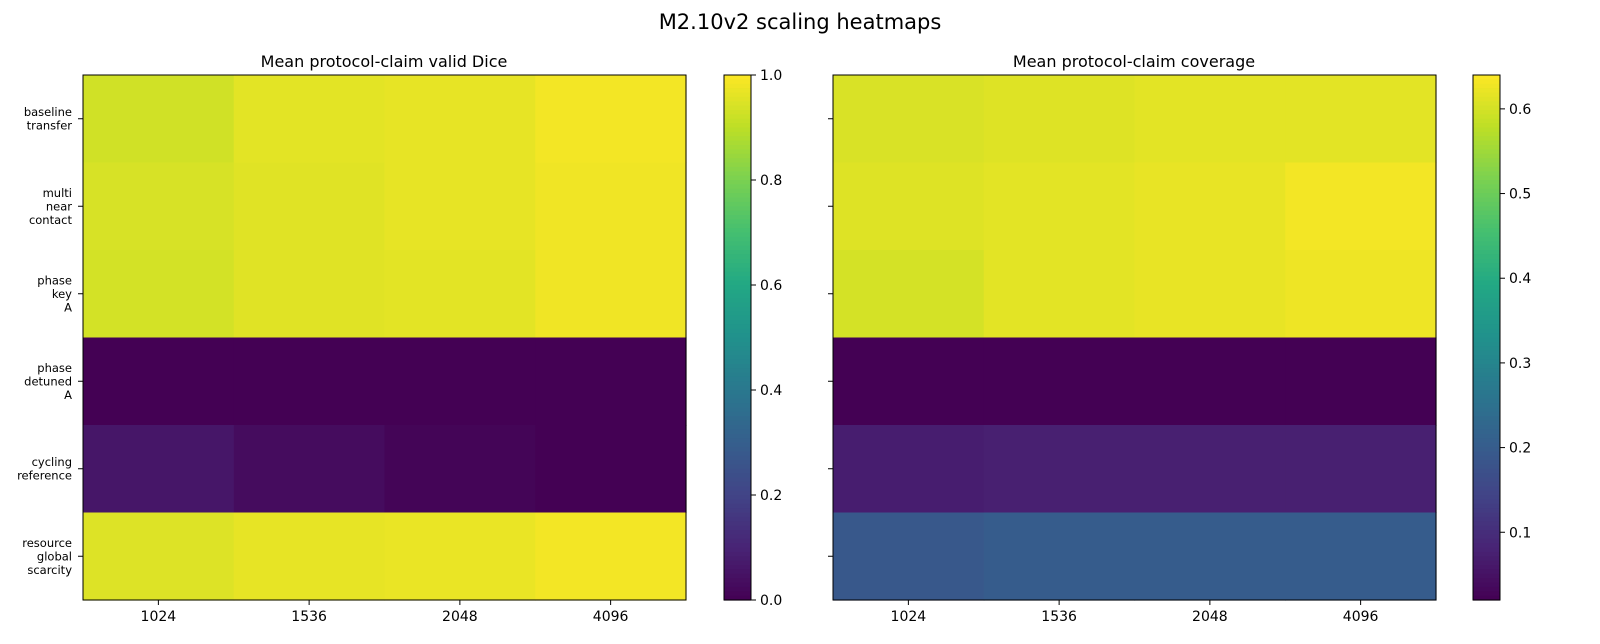  I want to click on x-tick-label: 2048, so click(460, 617).